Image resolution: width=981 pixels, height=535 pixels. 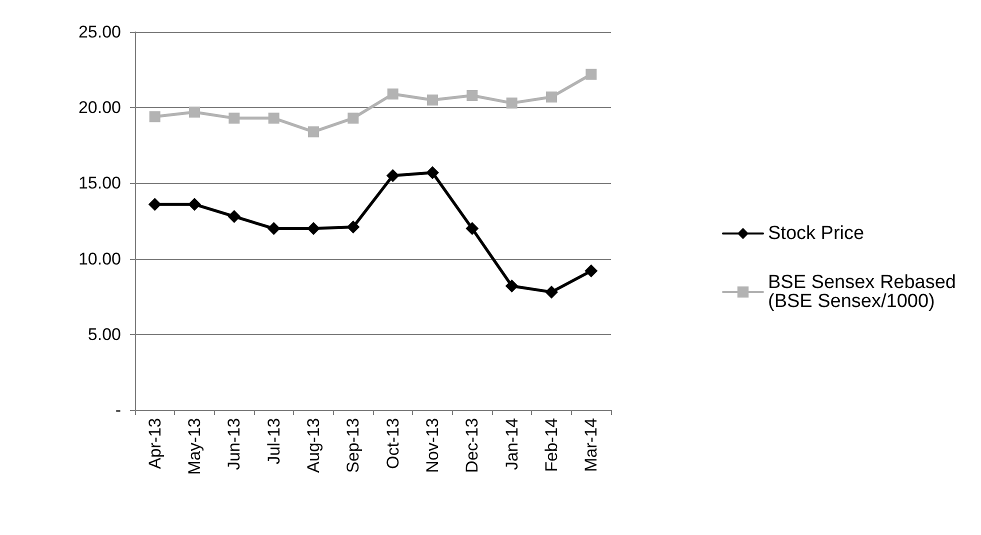 What do you see at coordinates (816, 233) in the screenshot?
I see `legend-label: Stock Price` at bounding box center [816, 233].